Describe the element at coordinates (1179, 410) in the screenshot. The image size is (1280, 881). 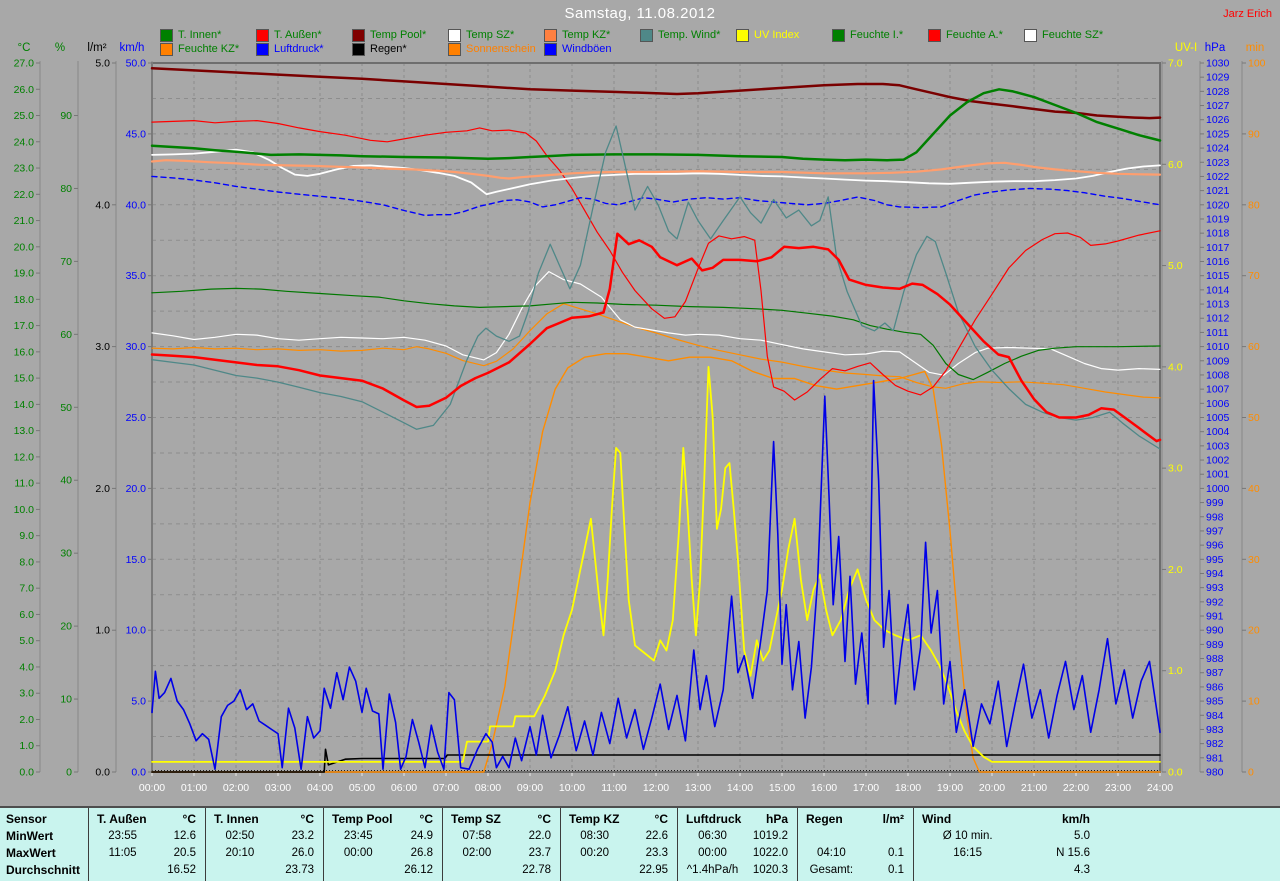
I see `axis-uvi: UV-I 0.0 1.0 2.0 3.0 4.0 5.0 6.0 7.0` at that location.